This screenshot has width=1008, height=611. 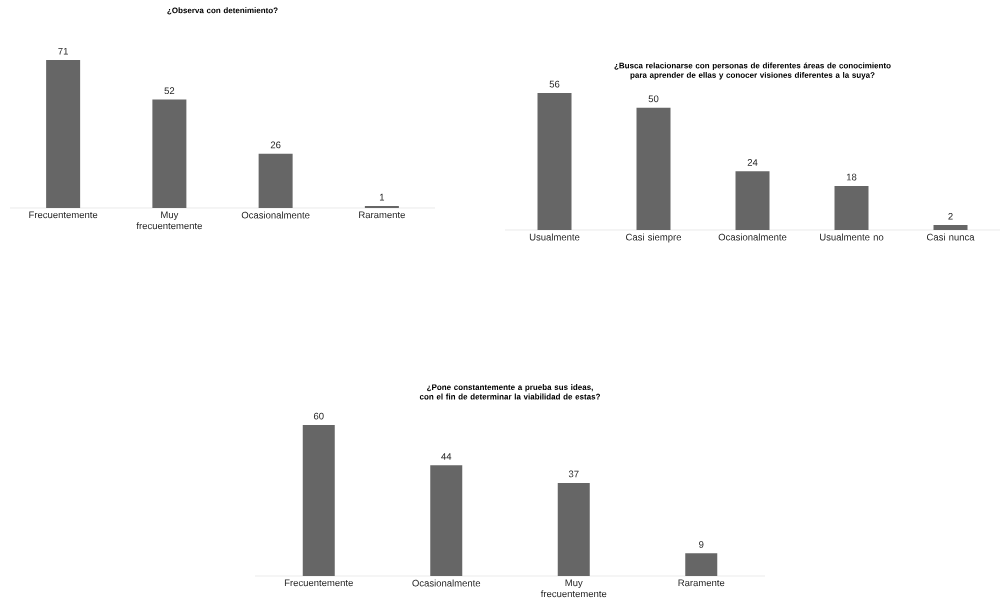 I want to click on data-label: 52, so click(x=169, y=91).